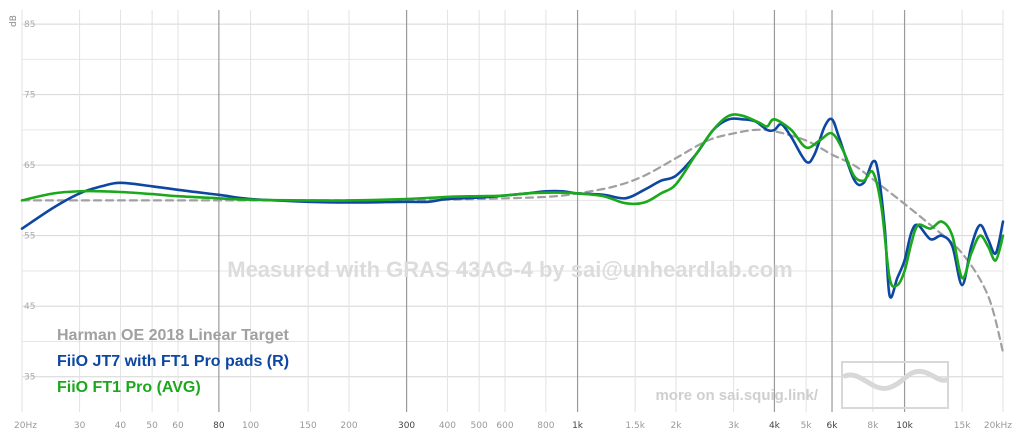 The height and width of the screenshot is (442, 1022). I want to click on y-tick-label: 65, so click(29, 166).